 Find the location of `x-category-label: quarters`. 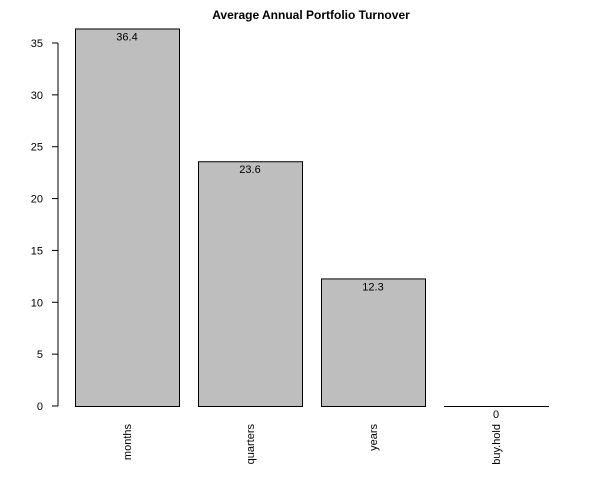

x-category-label: quarters is located at coordinates (251, 444).